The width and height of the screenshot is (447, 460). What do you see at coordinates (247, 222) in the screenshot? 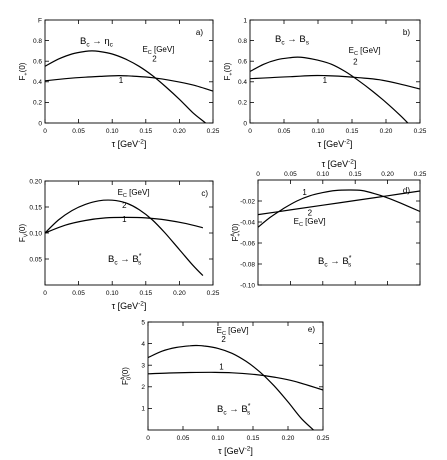
I see `y-tick-label: -0.04` at bounding box center [247, 222].